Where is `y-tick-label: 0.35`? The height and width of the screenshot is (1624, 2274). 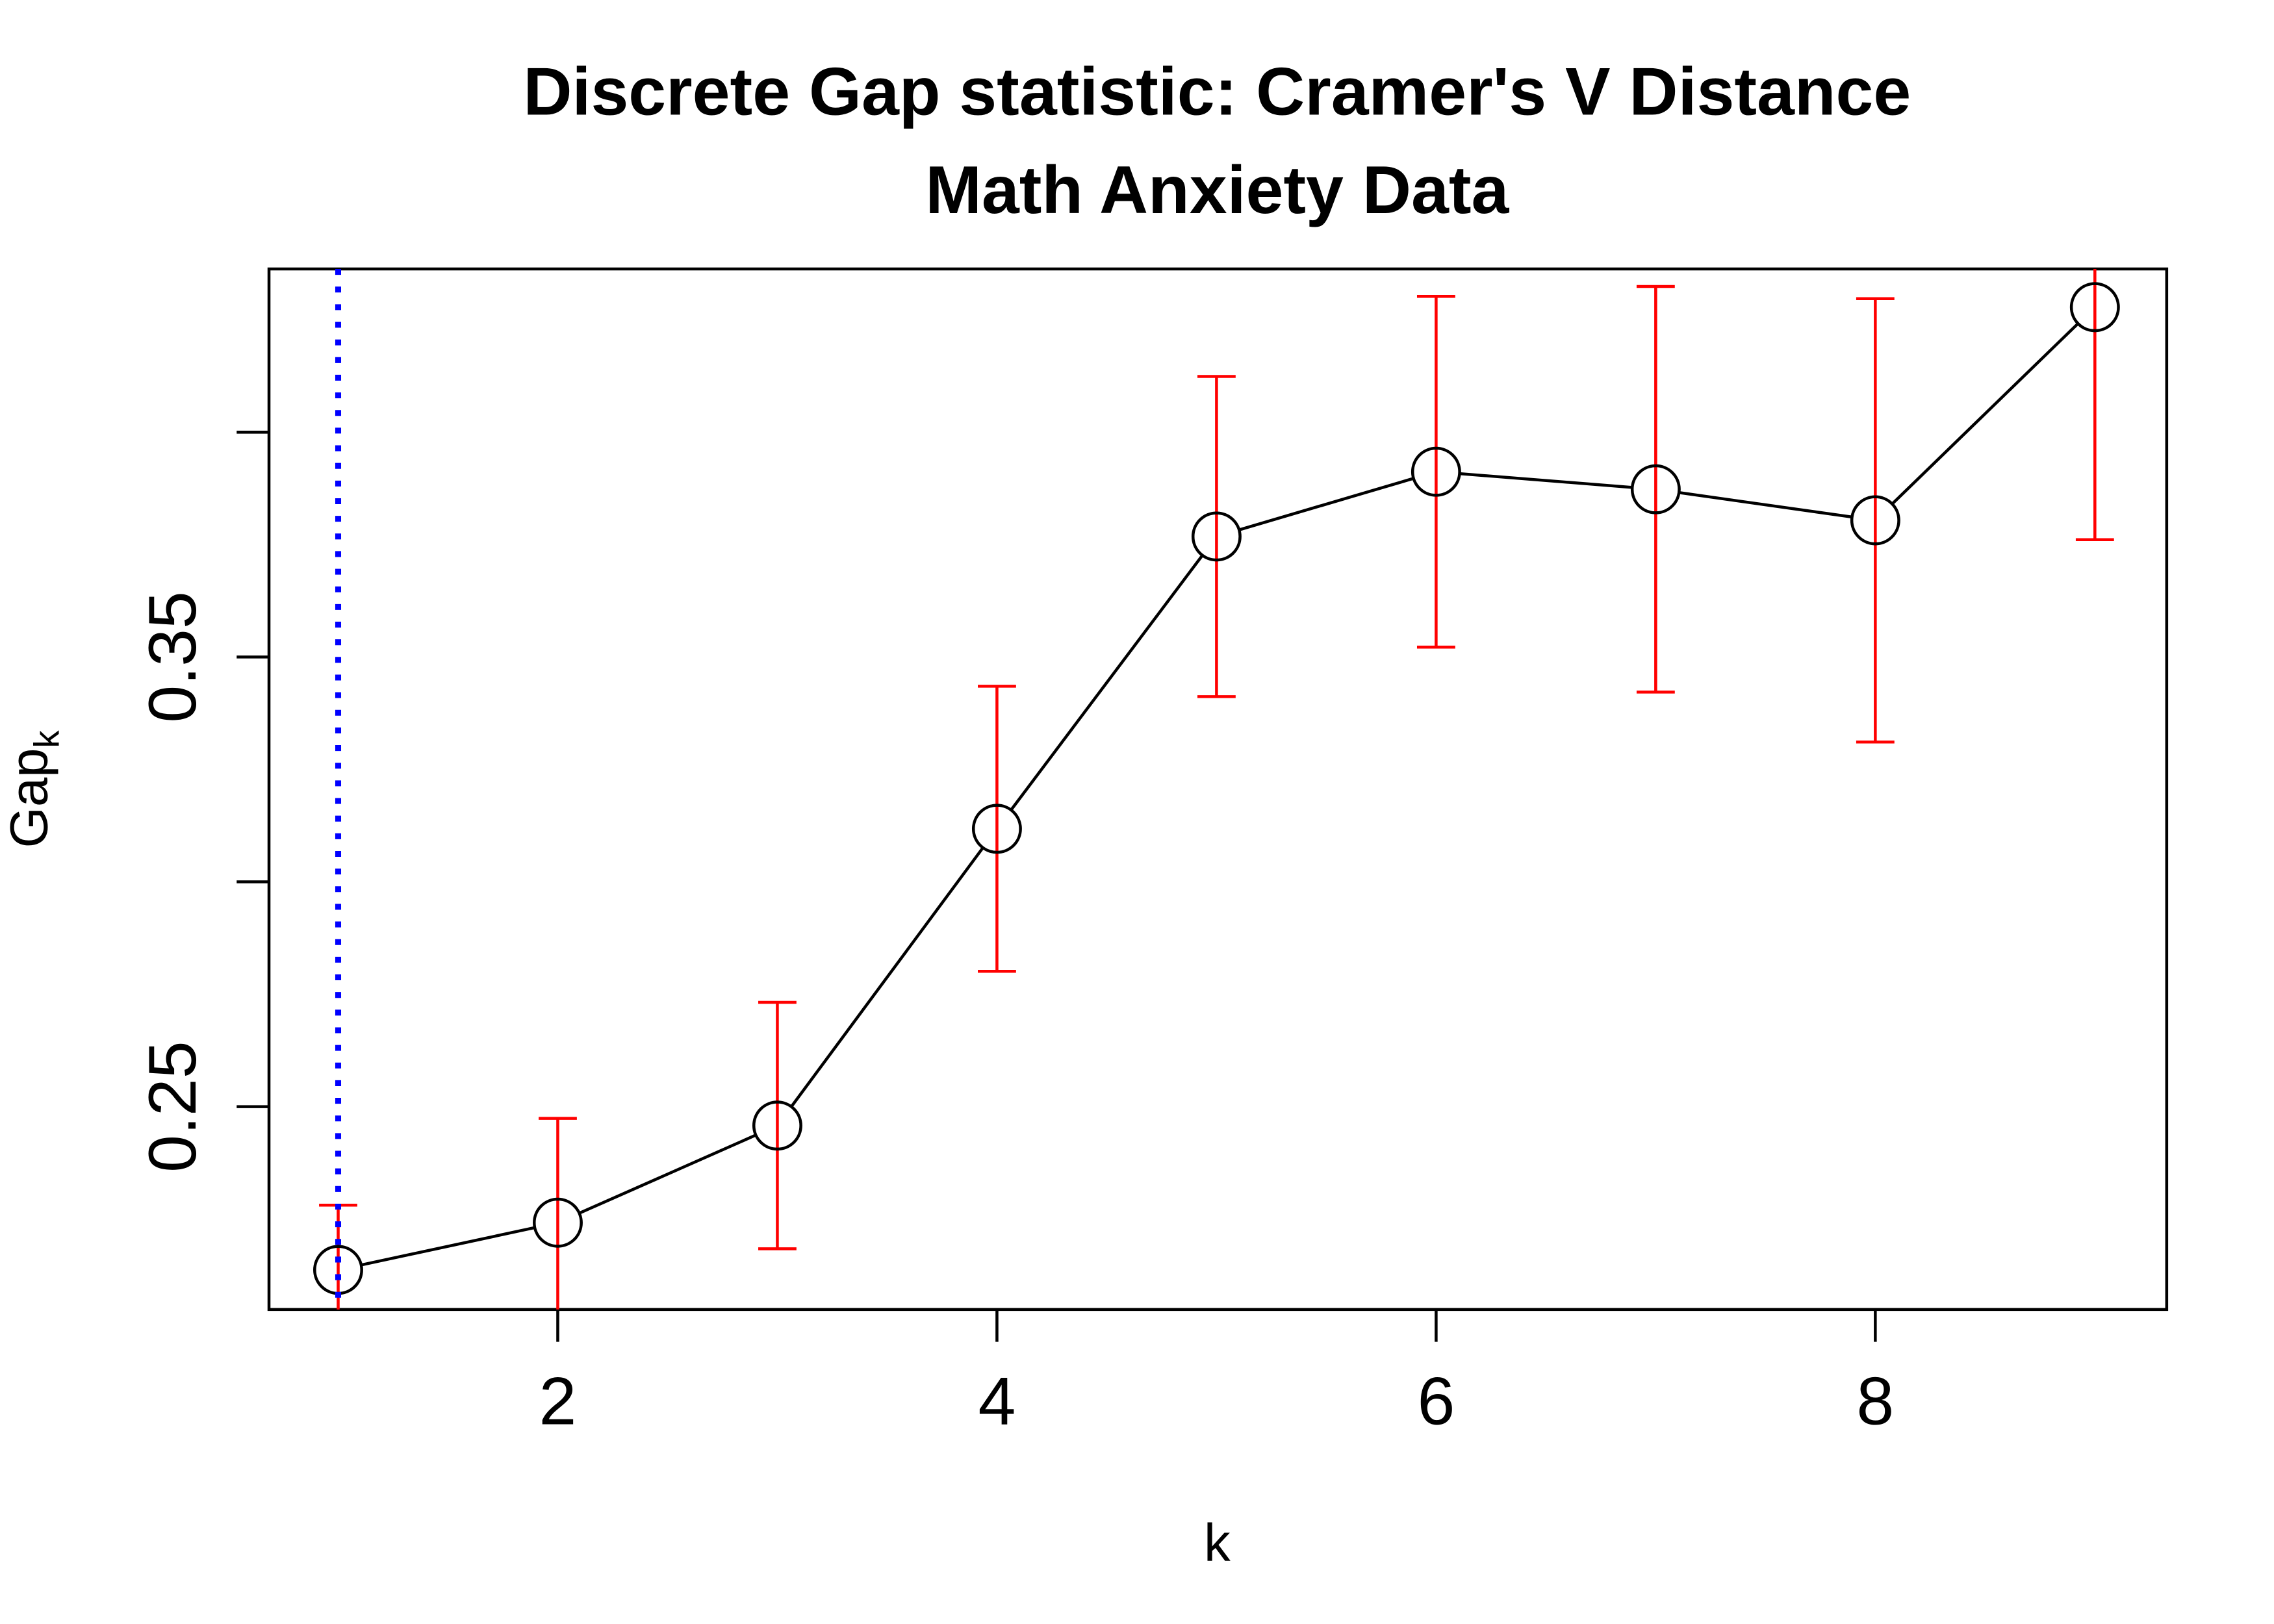
y-tick-label: 0.35 is located at coordinates (173, 657).